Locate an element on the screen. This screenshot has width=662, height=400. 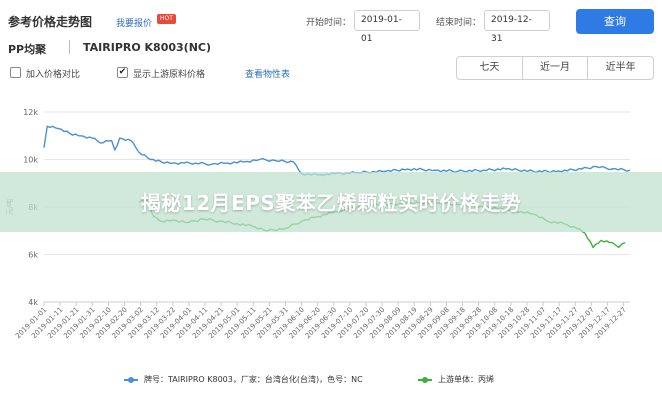
show-upstream-label: 显示上游原料价格 is located at coordinates (169, 75).